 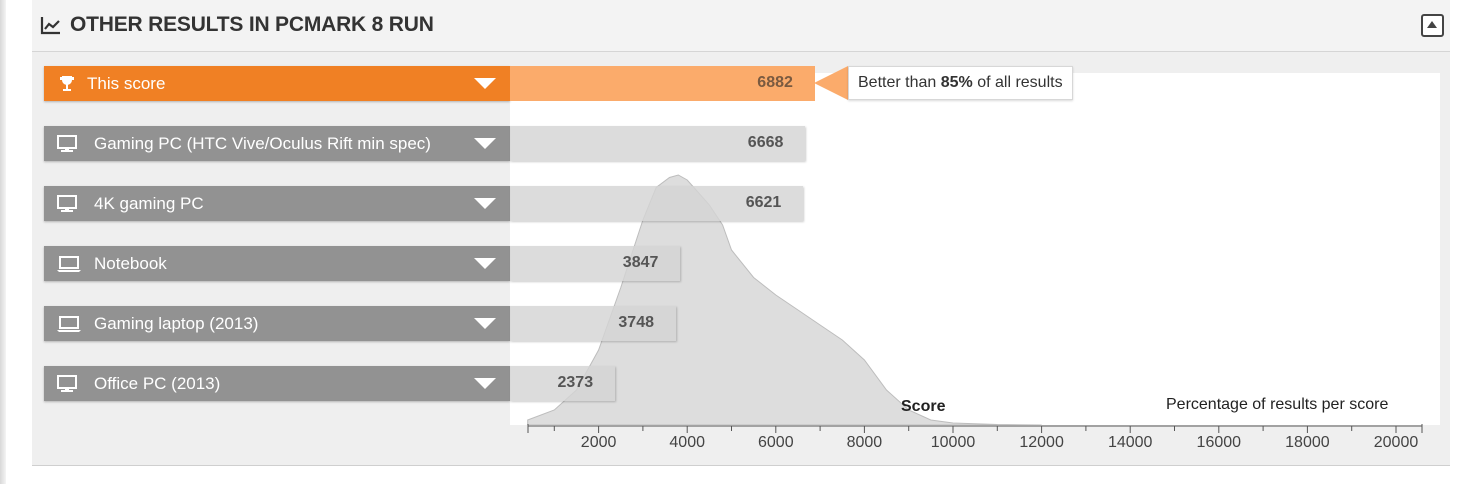 What do you see at coordinates (277, 83) in the screenshot?
I see `row-selector: This score` at bounding box center [277, 83].